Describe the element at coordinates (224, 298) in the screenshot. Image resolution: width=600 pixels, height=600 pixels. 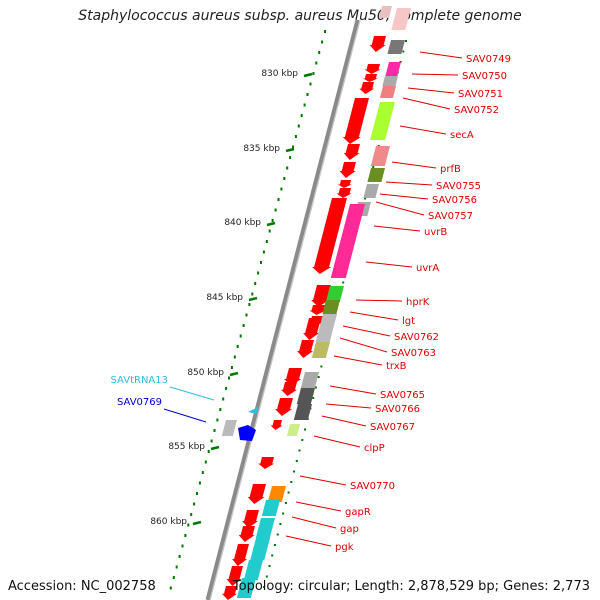
I see `ruler-tick-label: 845 kbp` at that location.